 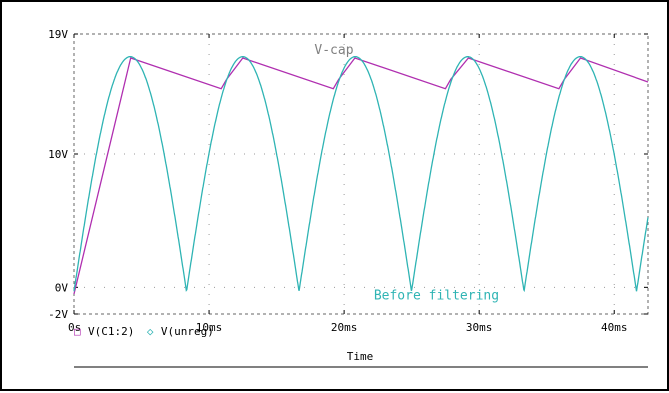 What do you see at coordinates (58, 154) in the screenshot?
I see `y-tick-label-2: 10V` at bounding box center [58, 154].